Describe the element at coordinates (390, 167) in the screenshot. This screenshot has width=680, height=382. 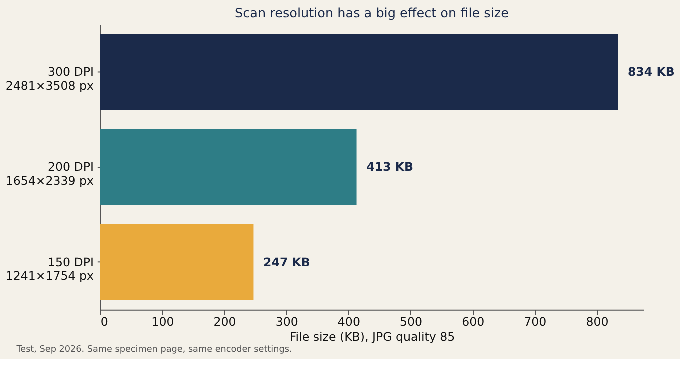
I see `data-label: 413 KB` at that location.